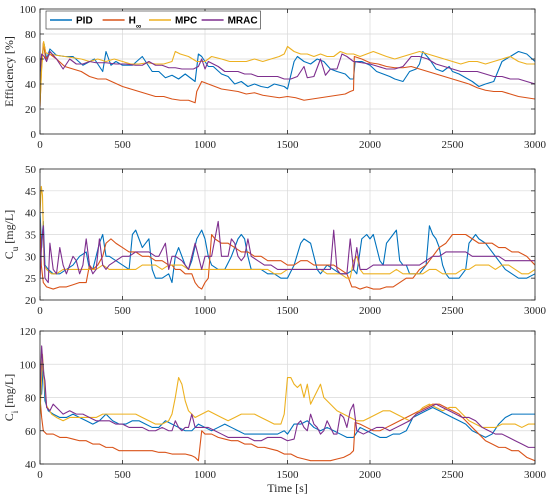 This screenshot has height=496, width=550. Describe the element at coordinates (28, 332) in the screenshot. I see `y-tick-label: 120` at that location.